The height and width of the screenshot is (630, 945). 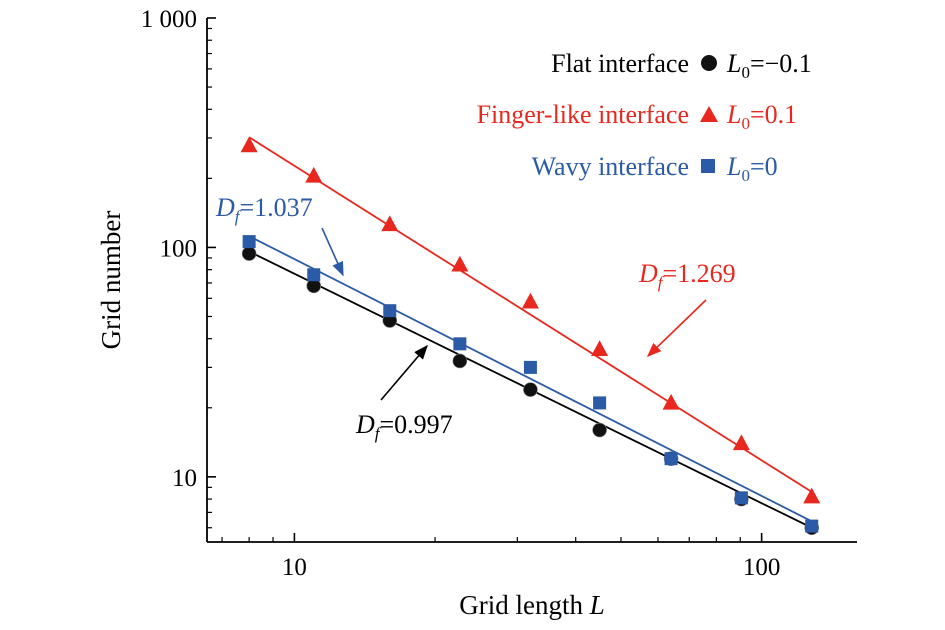 I want to click on legend-label-finger: Finger-like interface, so click(x=583, y=114).